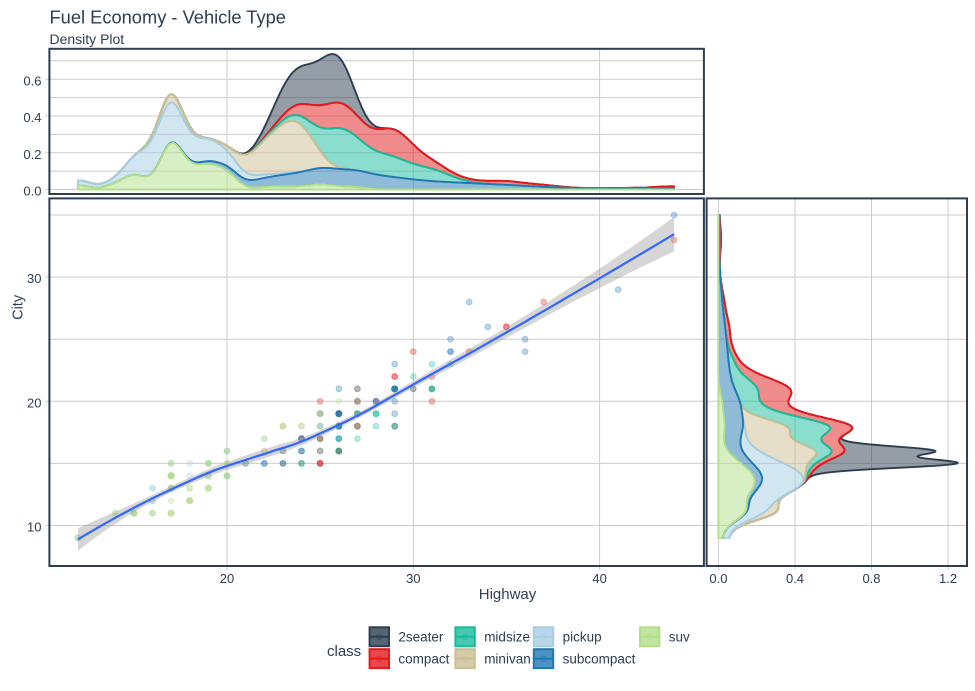 The width and height of the screenshot is (975, 691). I want to click on svg-text: 0.8, so click(871, 578).